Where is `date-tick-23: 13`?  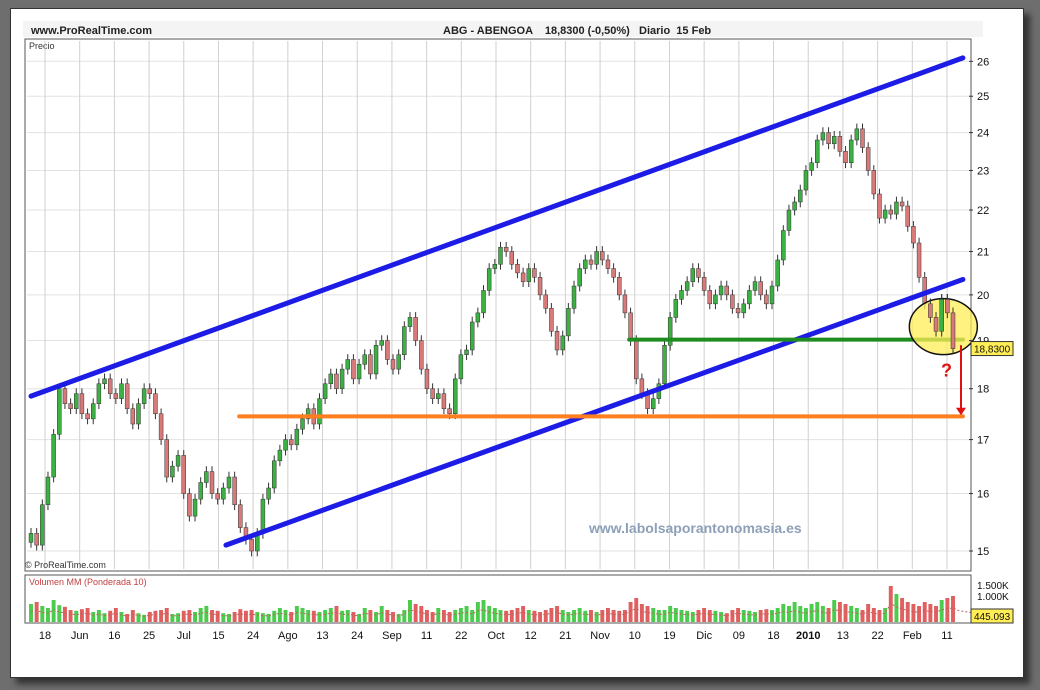
date-tick-23: 13 is located at coordinates (843, 636).